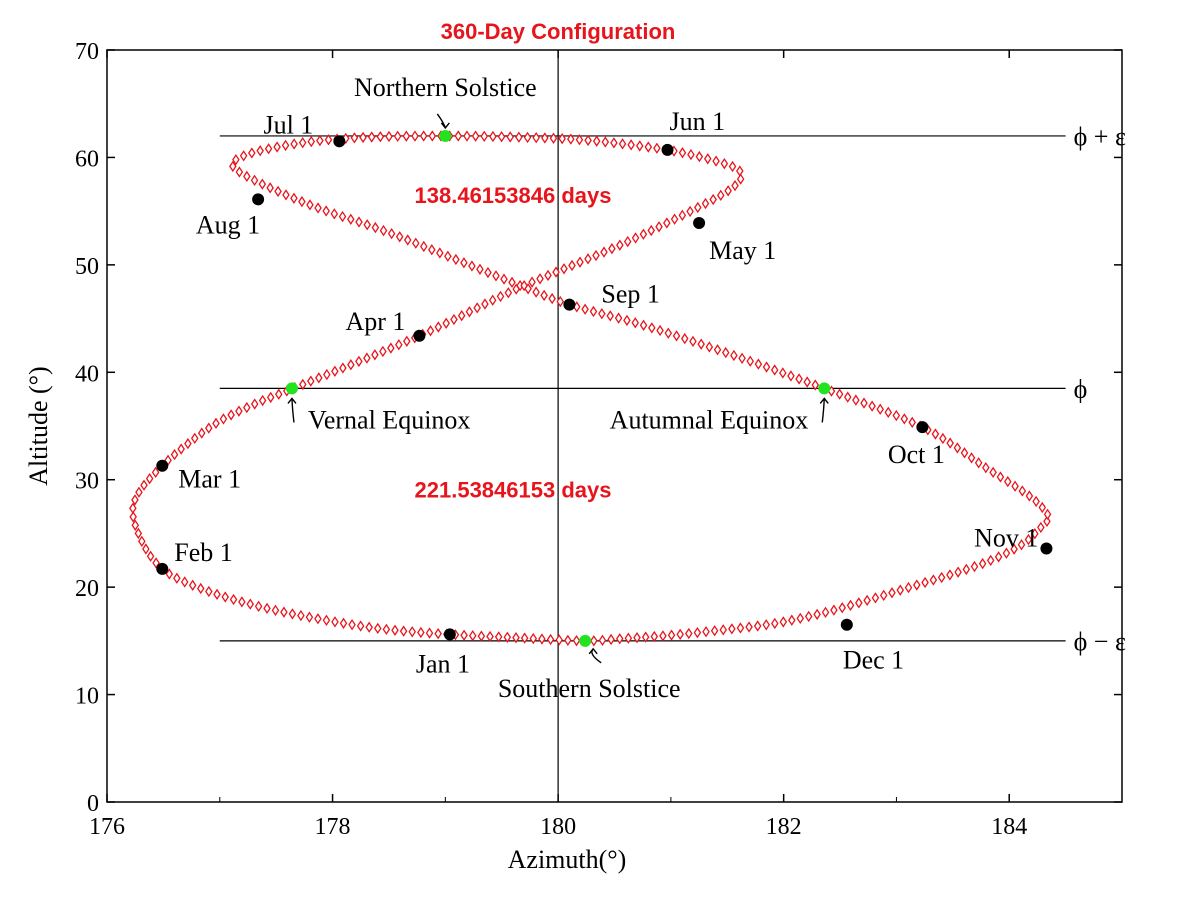 This screenshot has height=897, width=1200. What do you see at coordinates (93, 804) in the screenshot?
I see `y-tick-label: 0` at bounding box center [93, 804].